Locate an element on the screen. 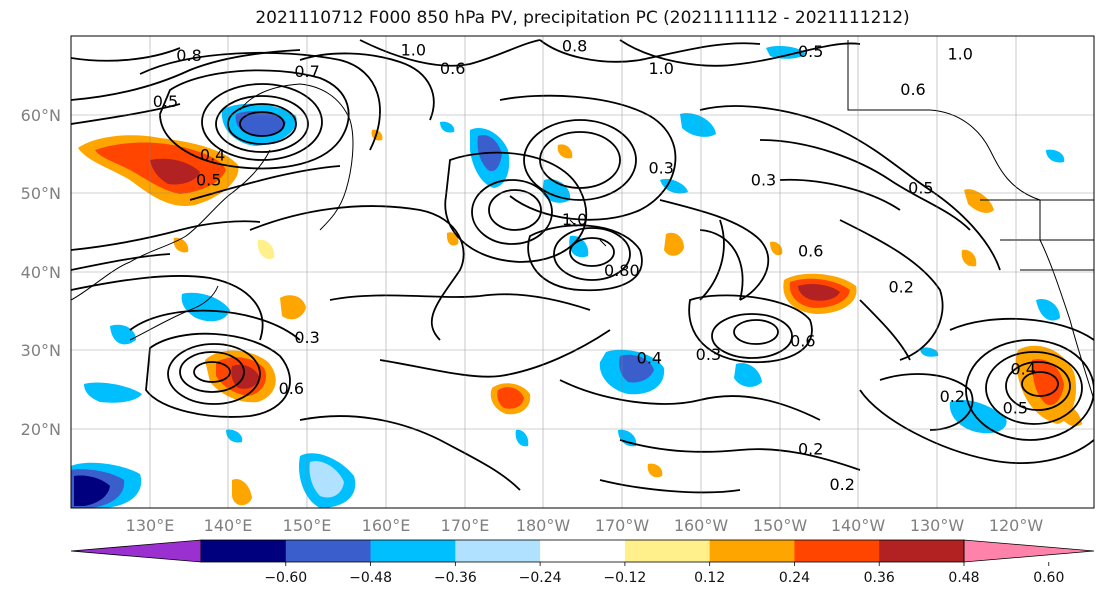 The image size is (1105, 601). lon-label-160e: 160°E is located at coordinates (386, 525).